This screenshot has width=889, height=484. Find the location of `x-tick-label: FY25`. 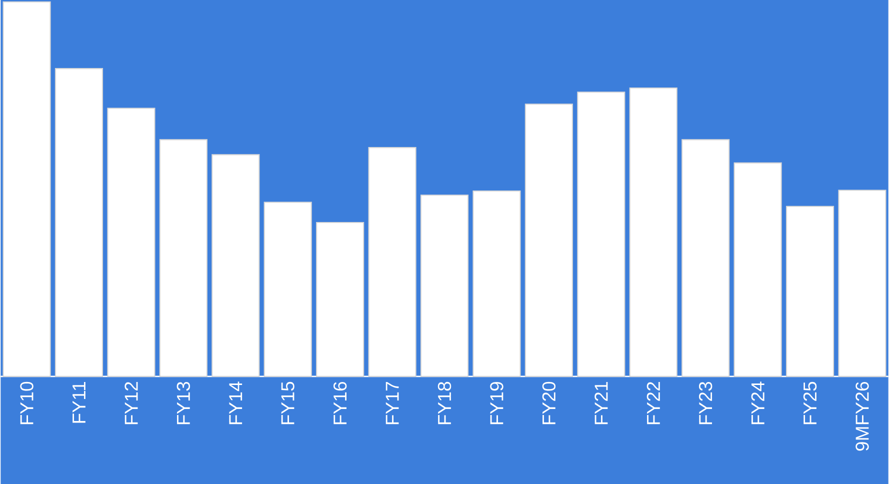

x-tick-label: FY25 is located at coordinates (810, 403).